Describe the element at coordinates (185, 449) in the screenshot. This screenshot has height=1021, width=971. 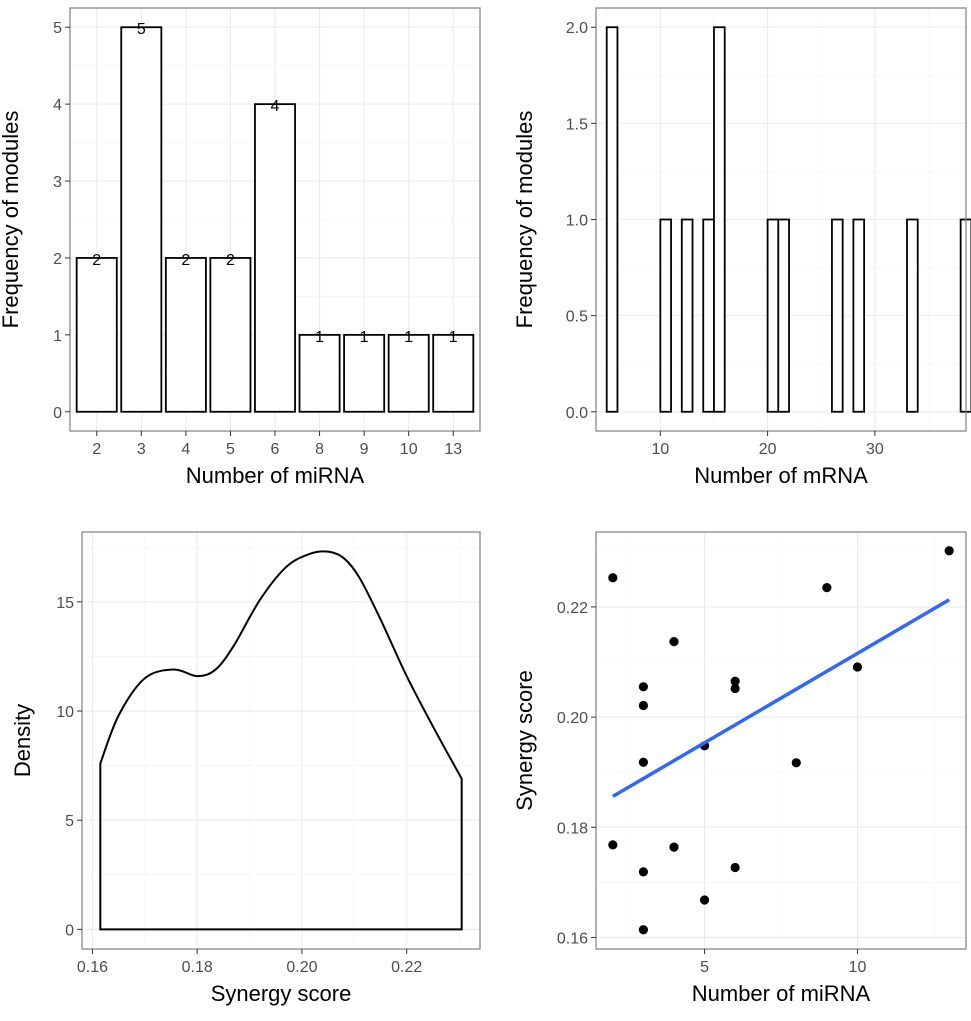
I see `x-tick-label: 4` at that location.